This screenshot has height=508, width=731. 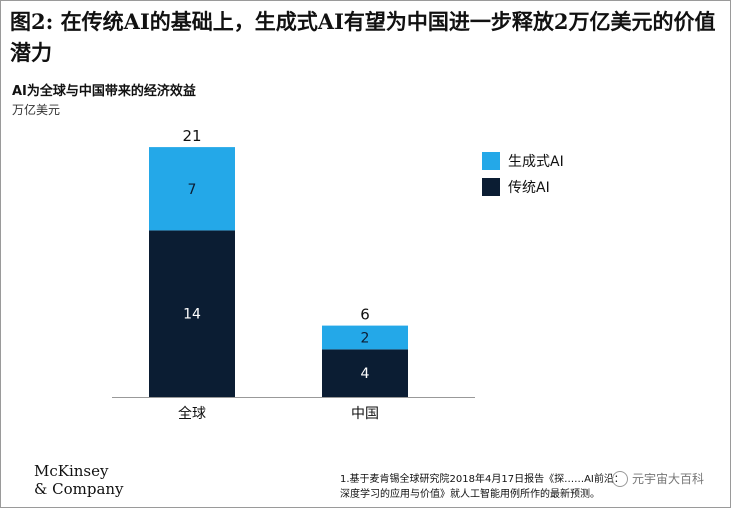 I want to click on legend-label-generative-ai: 生成式AI, so click(x=536, y=162).